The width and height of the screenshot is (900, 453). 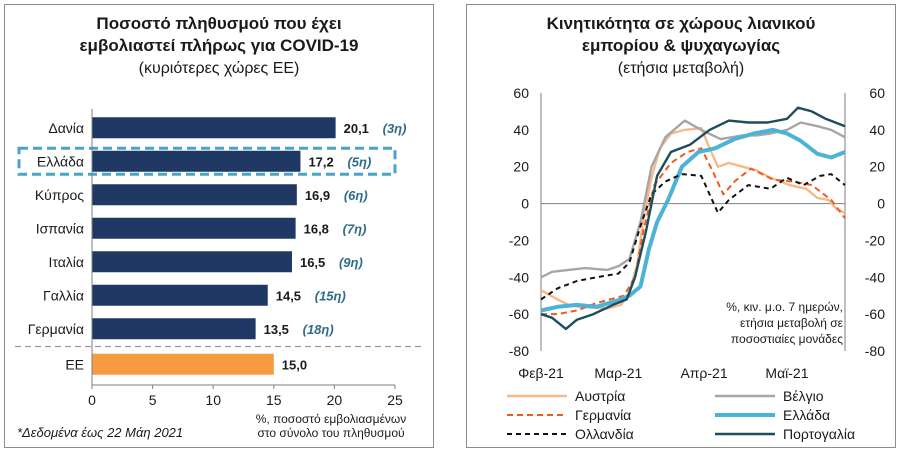 I want to click on category-label: Δανία, so click(x=66, y=128).